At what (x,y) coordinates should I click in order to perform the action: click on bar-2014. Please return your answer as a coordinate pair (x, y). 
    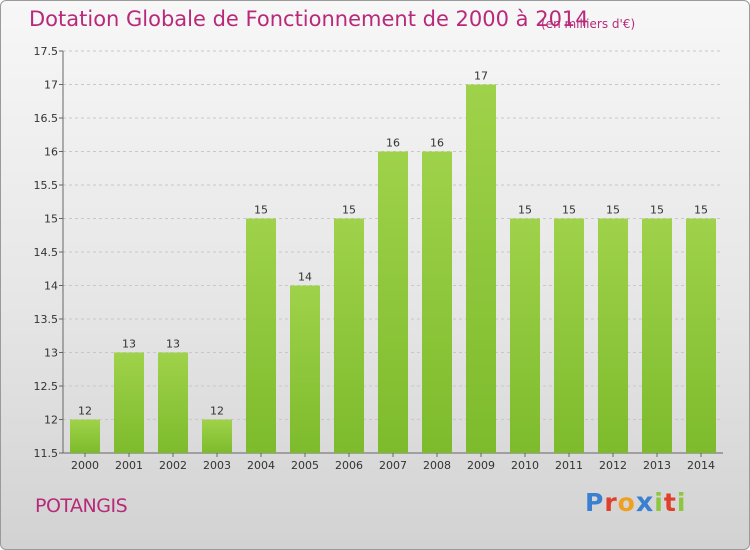
    Looking at the image, I should click on (701, 335).